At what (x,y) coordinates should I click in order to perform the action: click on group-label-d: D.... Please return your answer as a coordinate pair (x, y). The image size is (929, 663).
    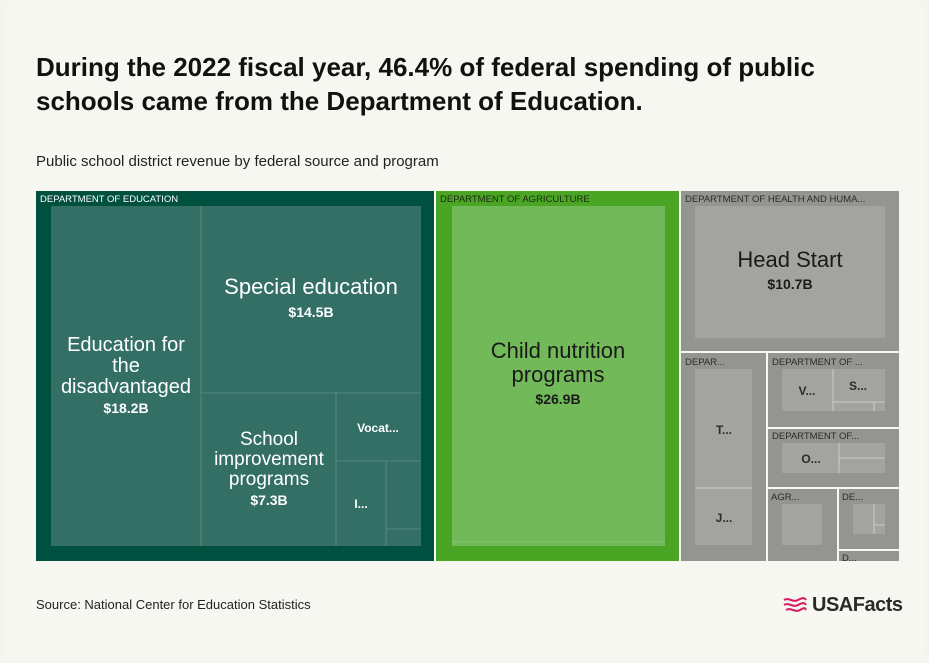
    Looking at the image, I should click on (849, 557).